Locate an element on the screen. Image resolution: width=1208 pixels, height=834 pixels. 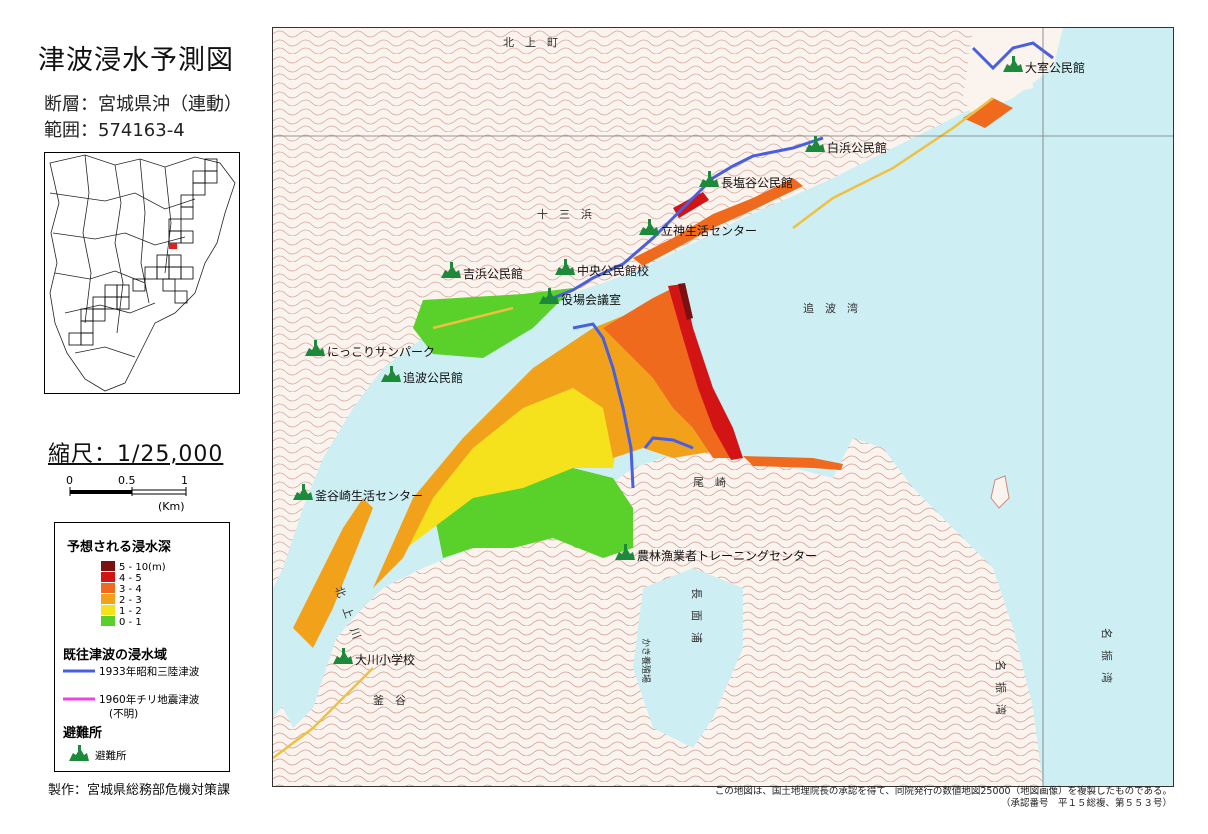
shelter-label: 役場会議室 is located at coordinates (591, 299).